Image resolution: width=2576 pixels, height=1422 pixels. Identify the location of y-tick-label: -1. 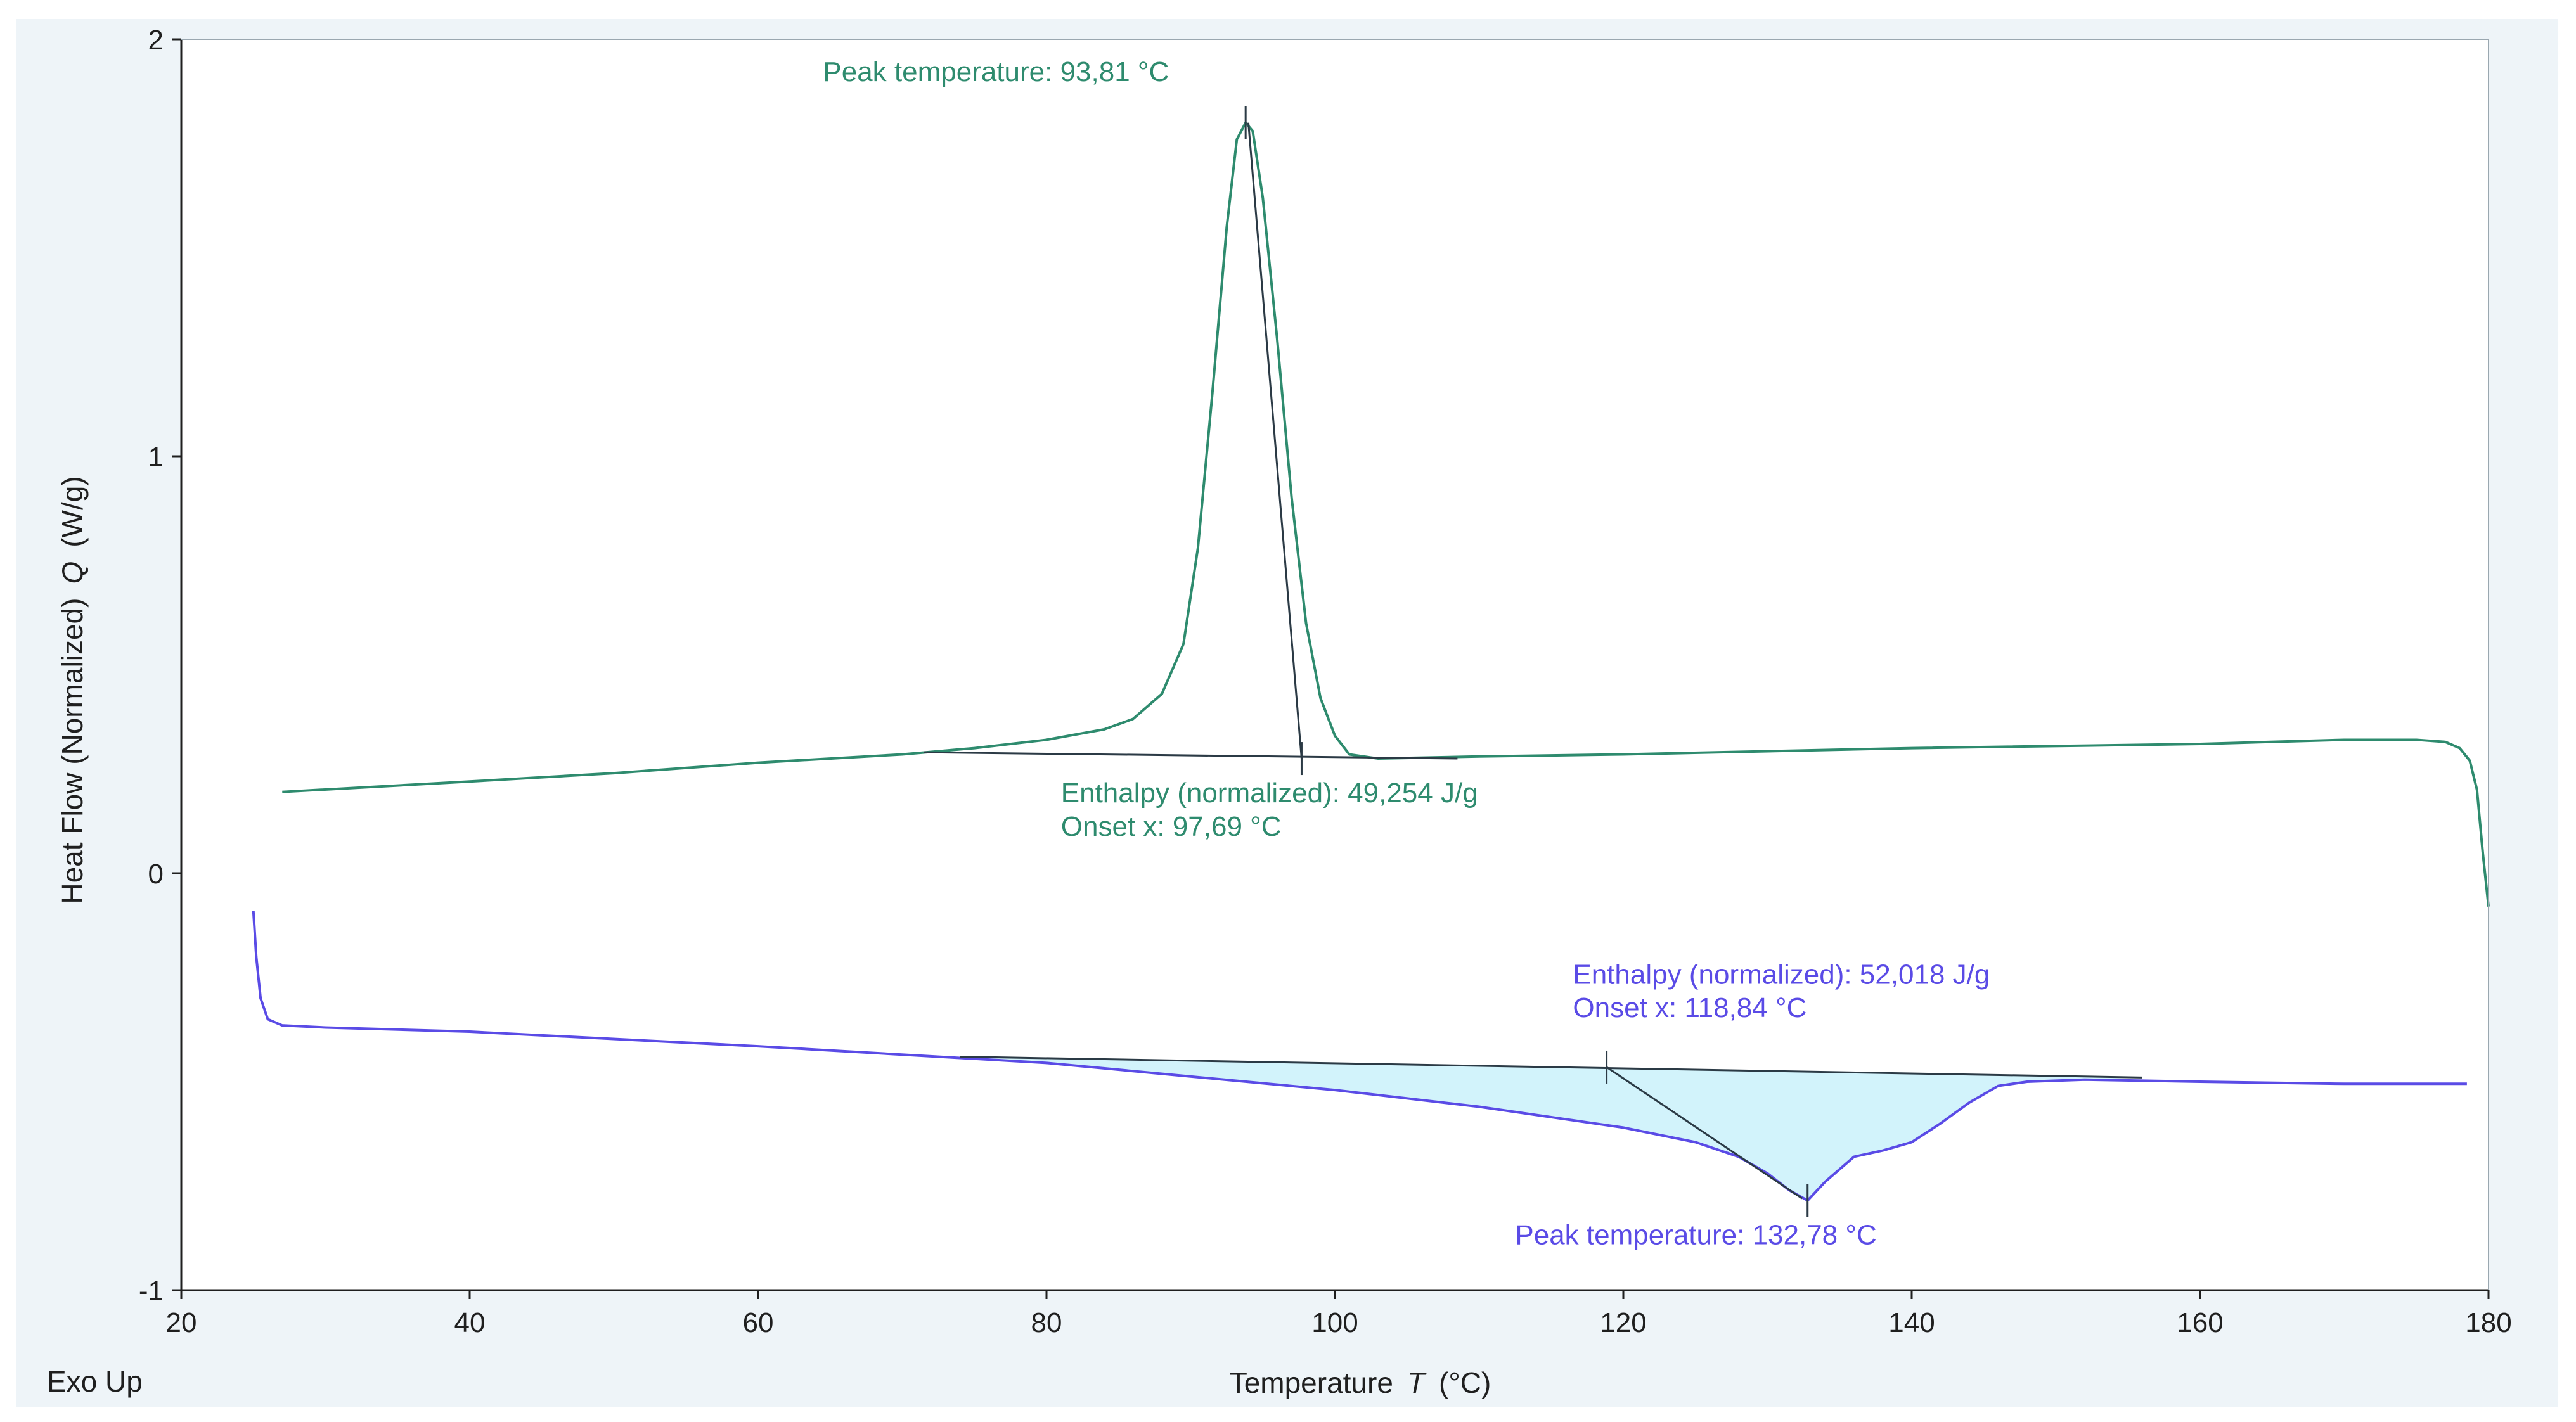
(151, 1291).